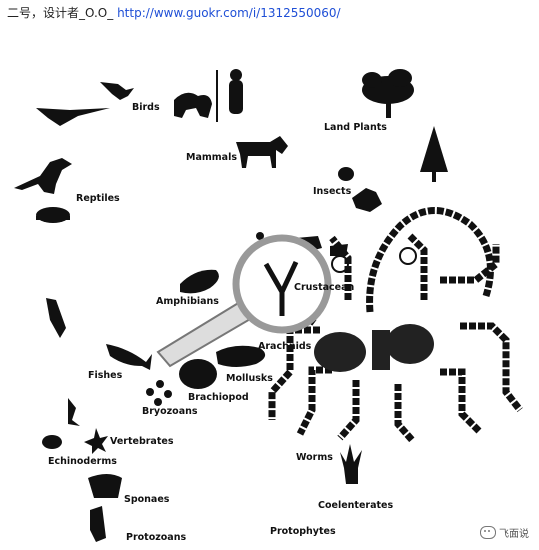 This screenshot has width=539, height=550. I want to click on label-fishes: Fishes, so click(105, 375).